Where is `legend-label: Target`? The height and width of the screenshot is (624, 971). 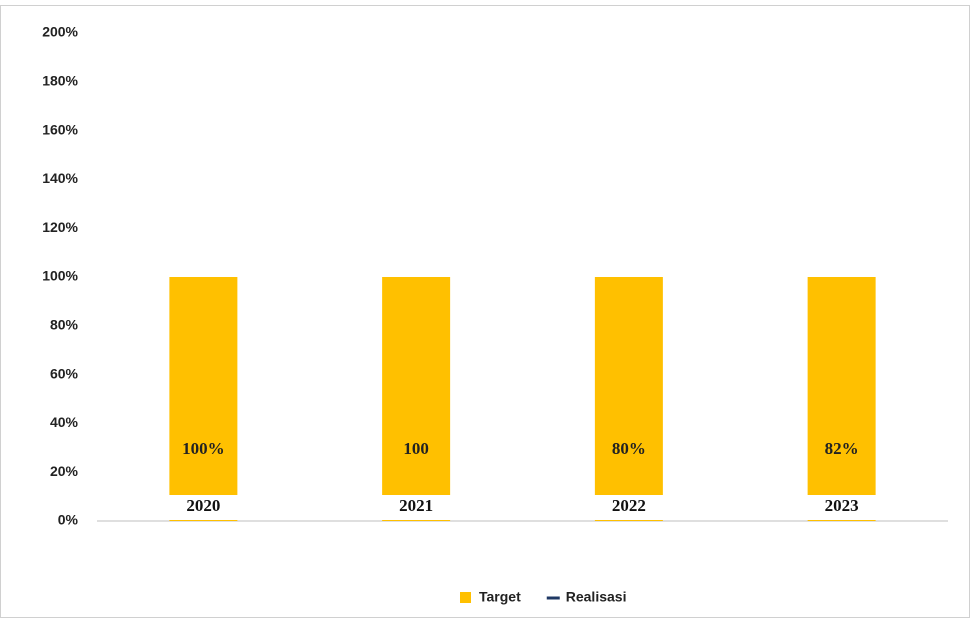 legend-label: Target is located at coordinates (500, 597).